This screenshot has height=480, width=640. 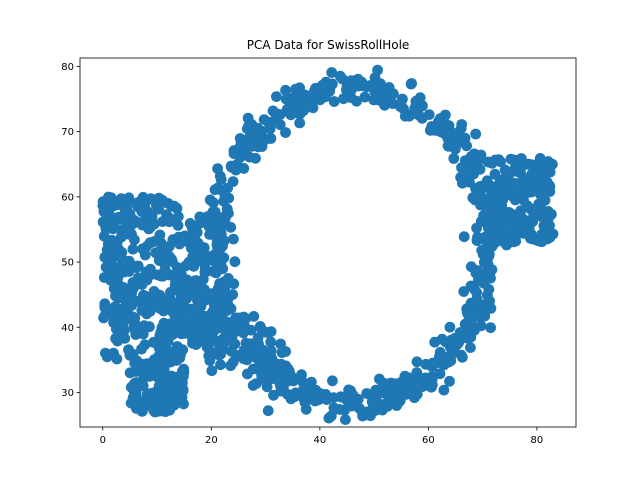 What do you see at coordinates (70, 230) in the screenshot?
I see `y-axis: 30 40 50 60 70 80` at bounding box center [70, 230].